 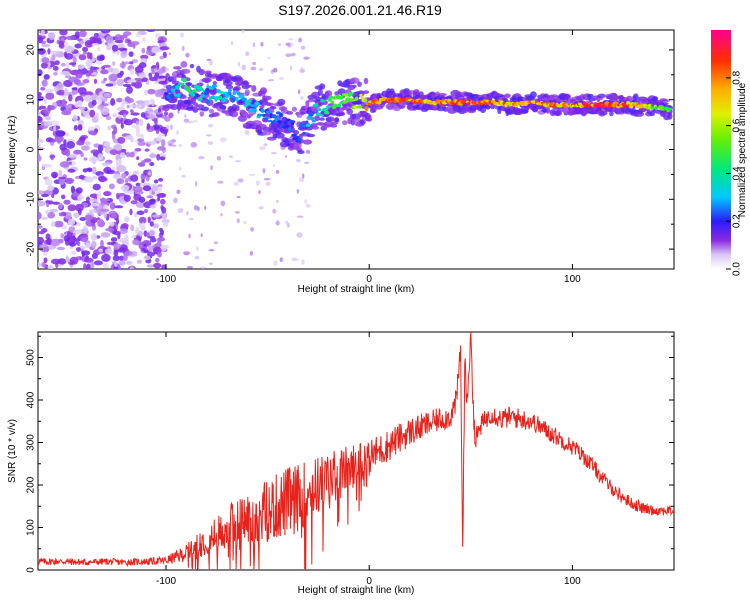 I want to click on colorbar-tick-label: 0.8, so click(x=737, y=77).